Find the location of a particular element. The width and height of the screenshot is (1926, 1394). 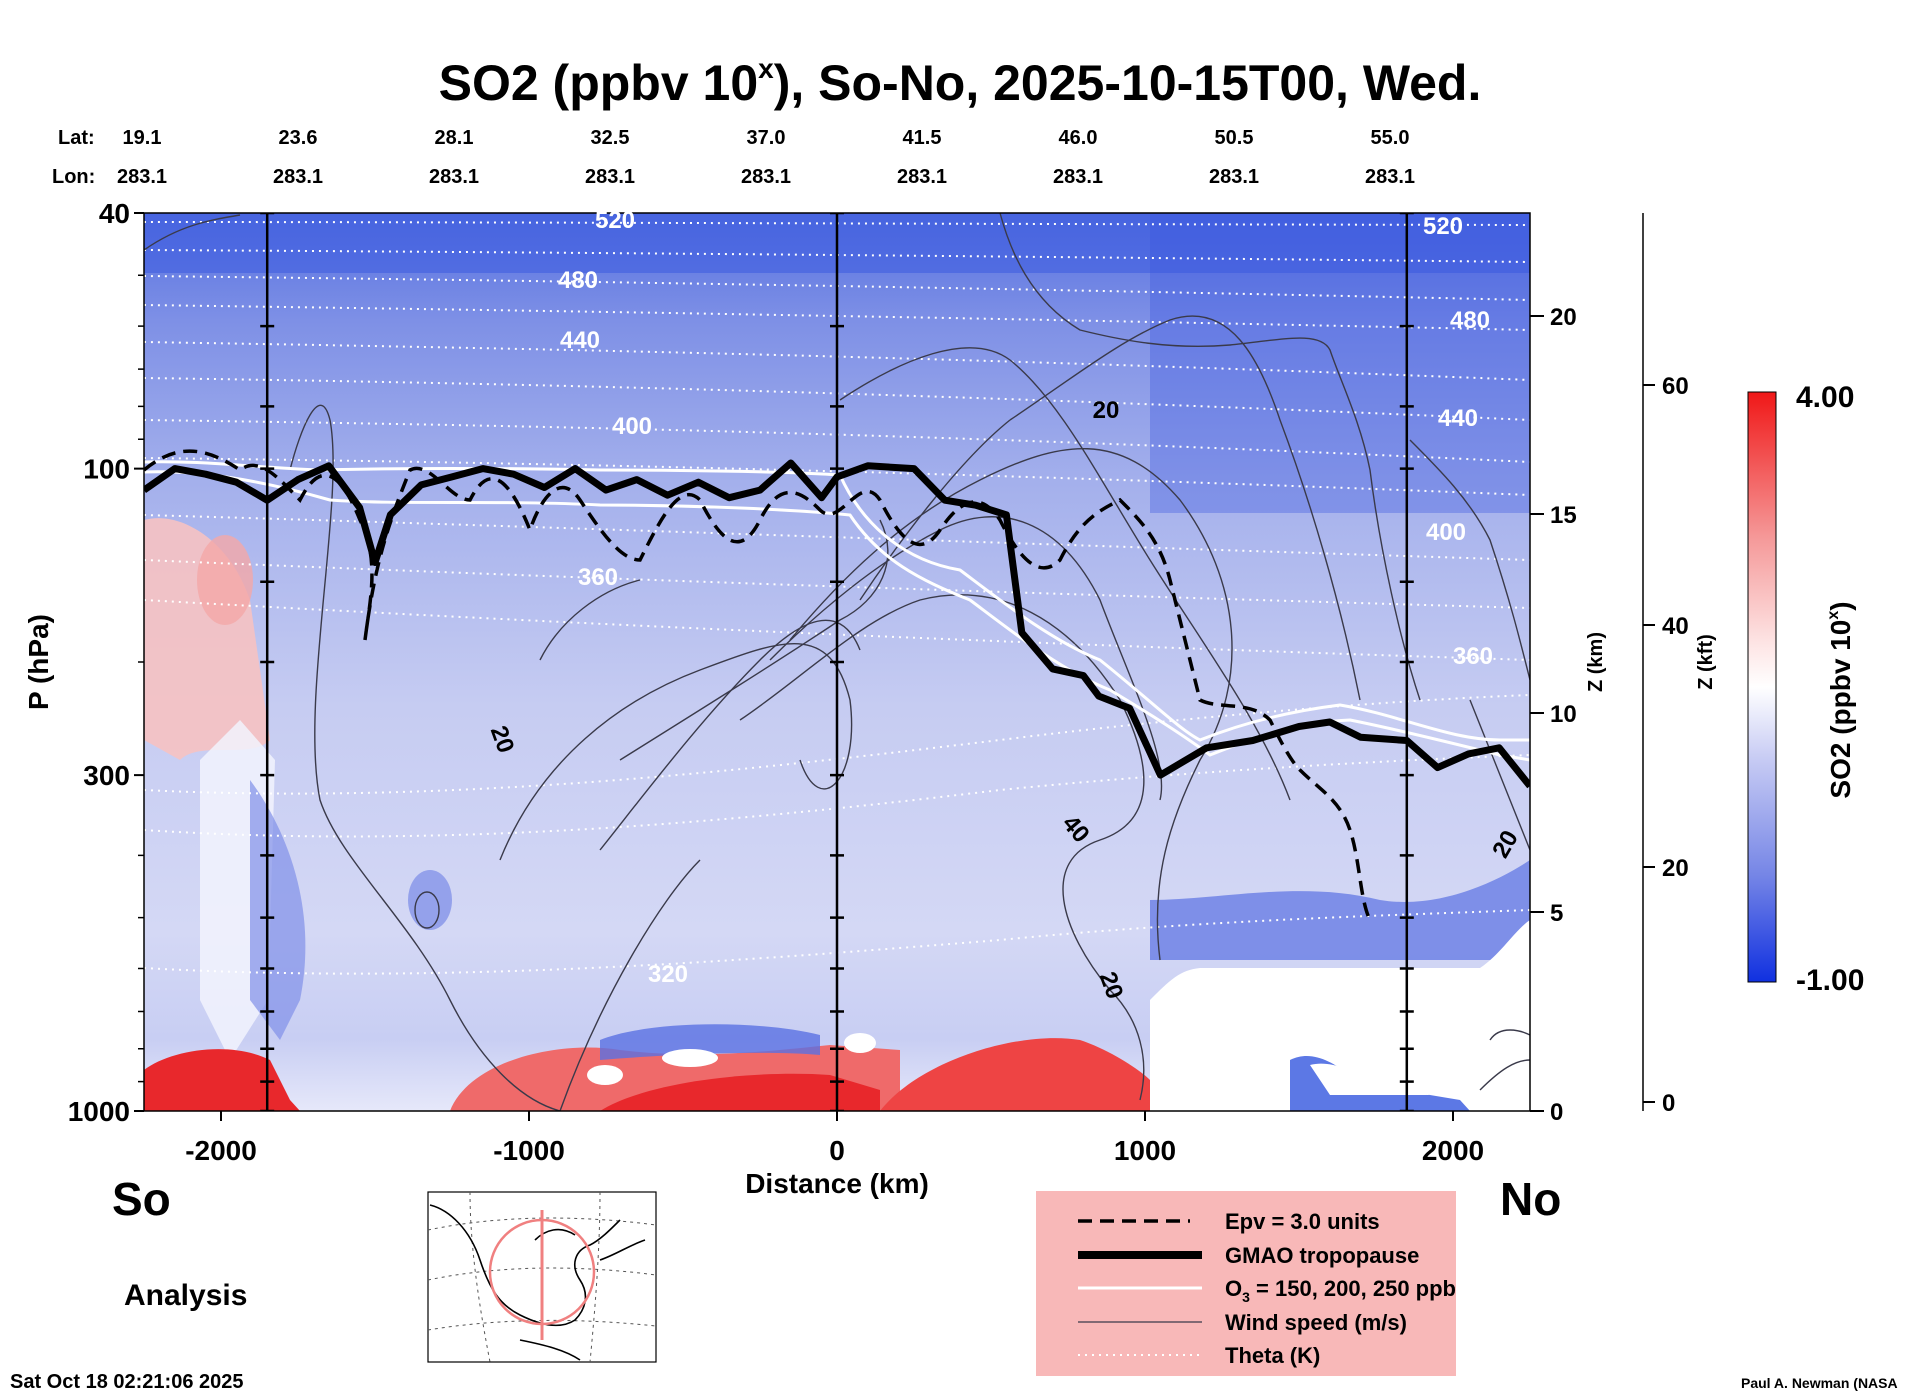

lat-value: 32.5 is located at coordinates (610, 138).